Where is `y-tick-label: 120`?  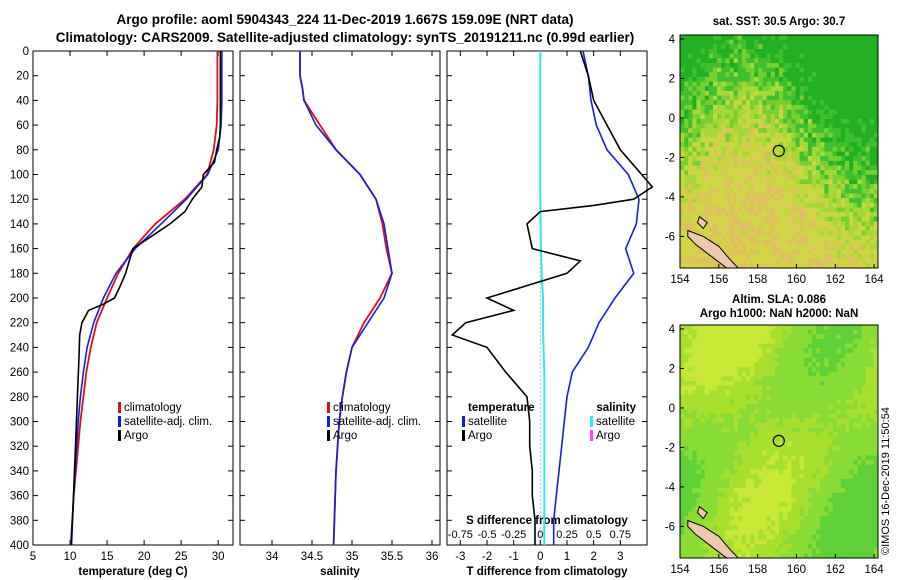
y-tick-label: 120 is located at coordinates (19, 200).